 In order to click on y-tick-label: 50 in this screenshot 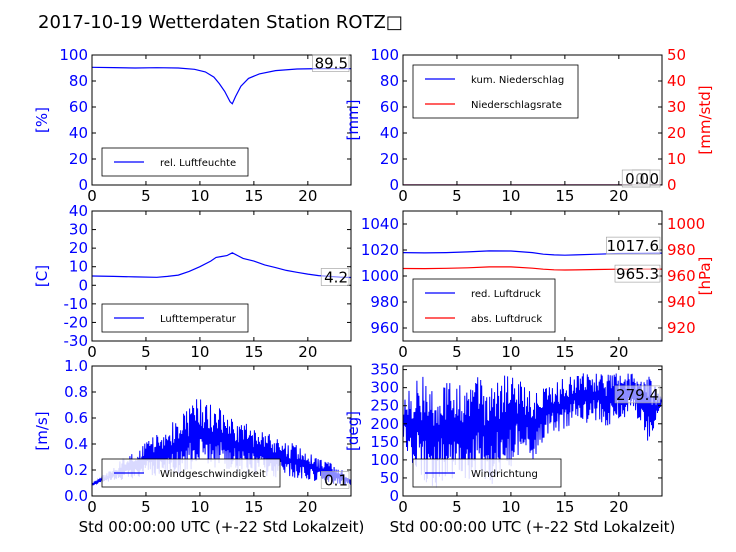, I will do `click(389, 478)`.